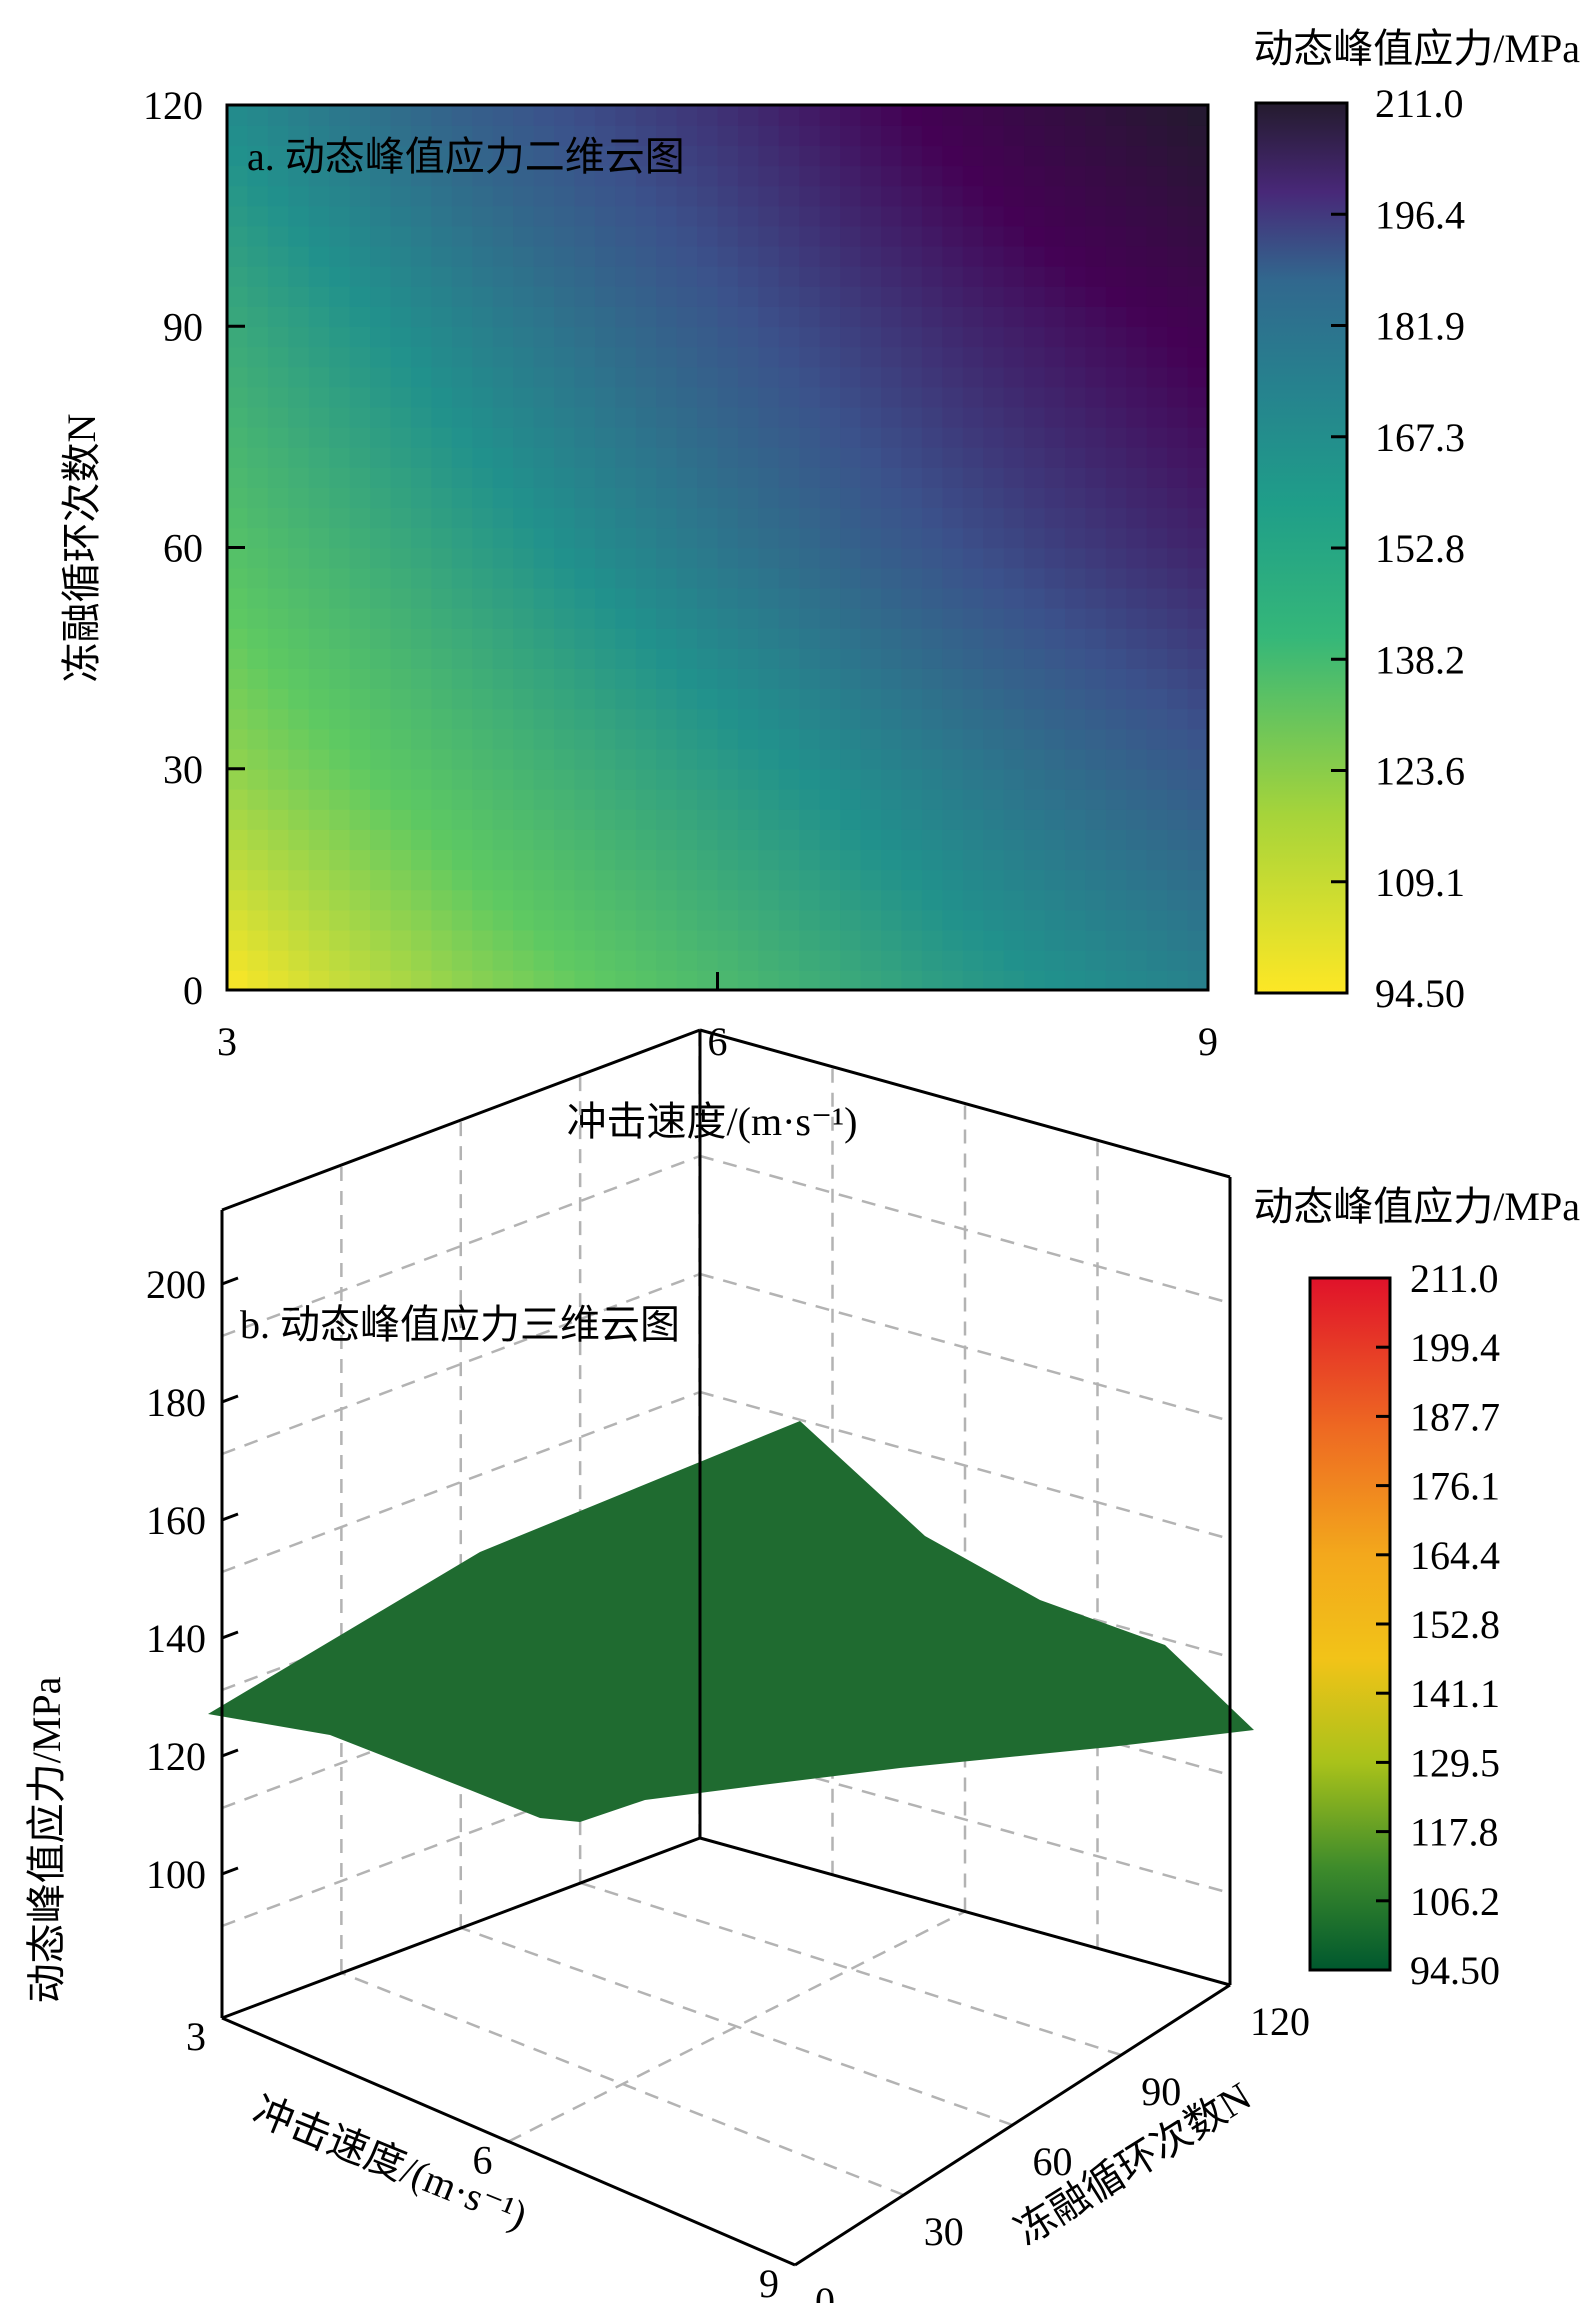 This screenshot has height=2303, width=1594. Describe the element at coordinates (461, 1482) in the screenshot. I see `grid-line-3d` at that location.